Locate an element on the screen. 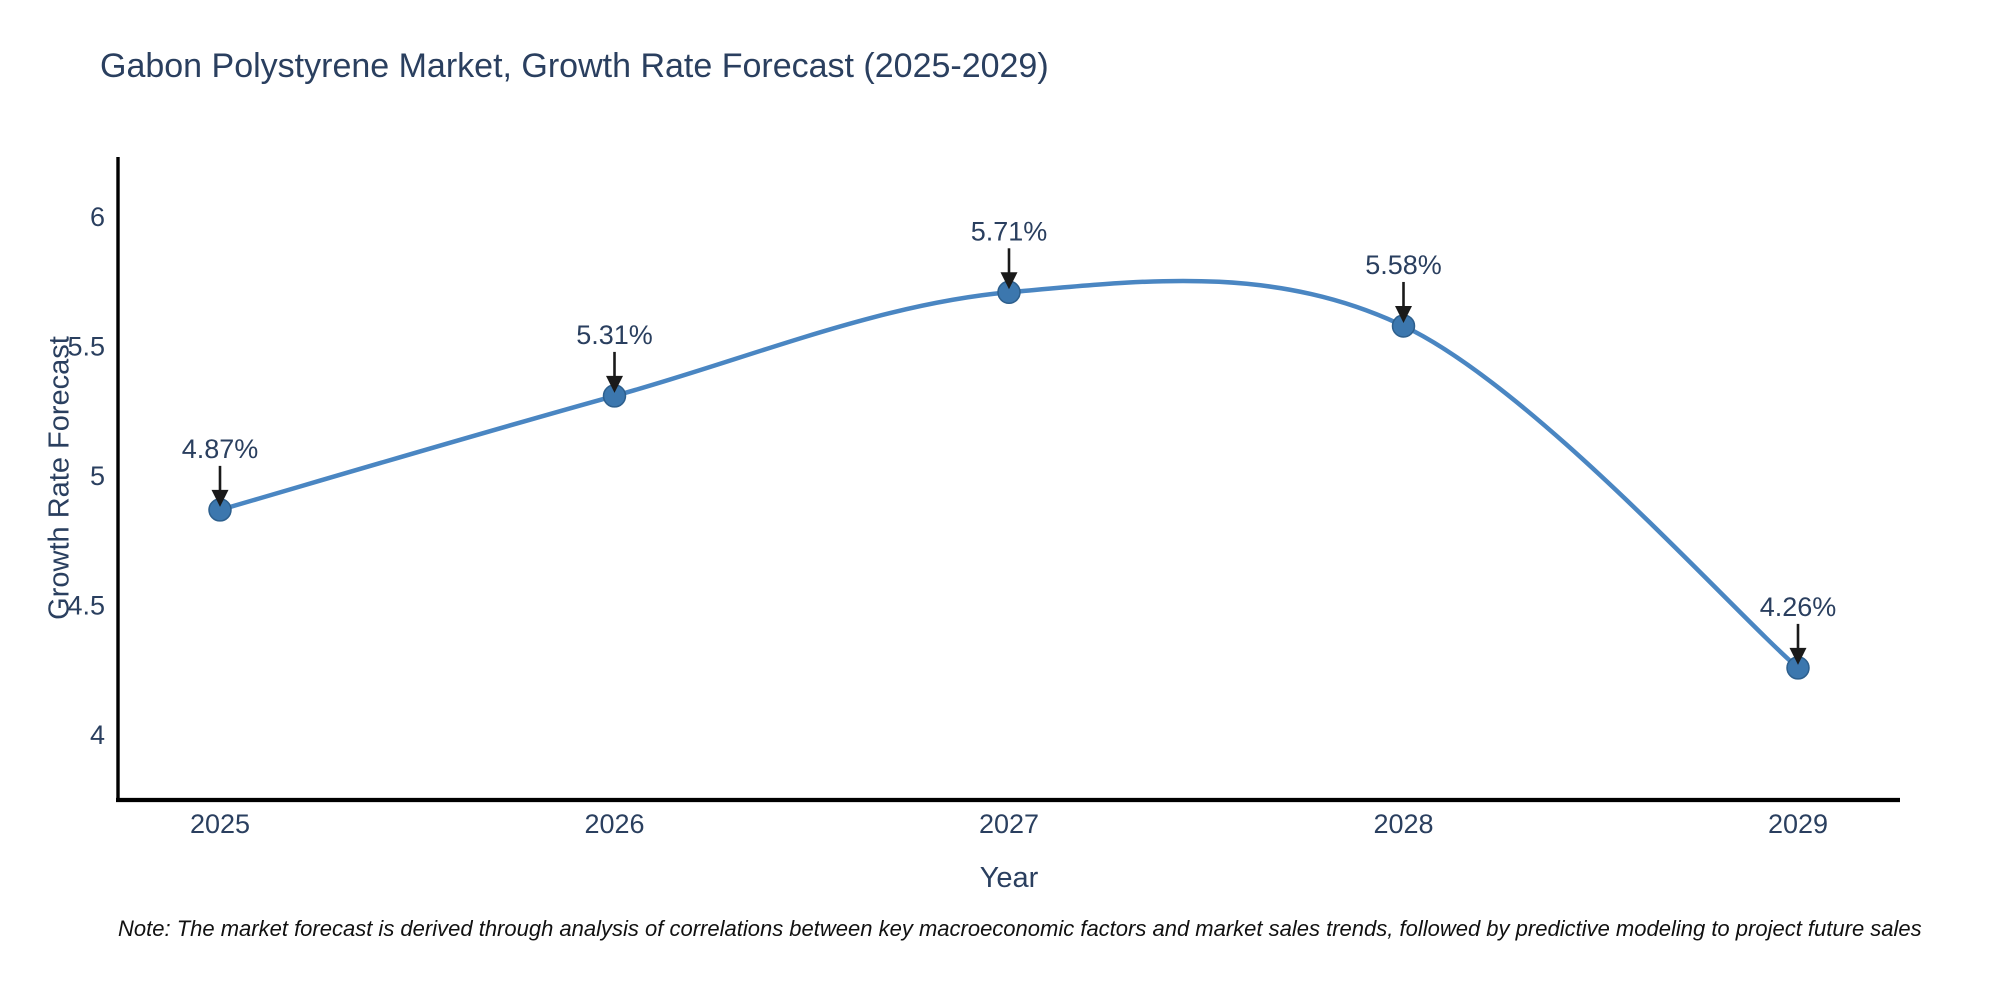  y-tick-label: 6 is located at coordinates (97, 217).